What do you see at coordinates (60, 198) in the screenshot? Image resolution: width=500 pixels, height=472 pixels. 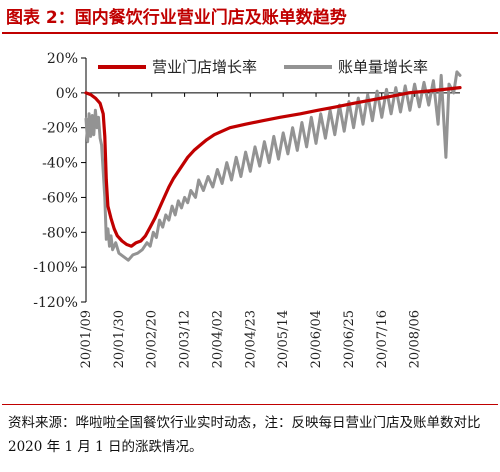 I see `y-tick-label: -60%` at bounding box center [60, 198].